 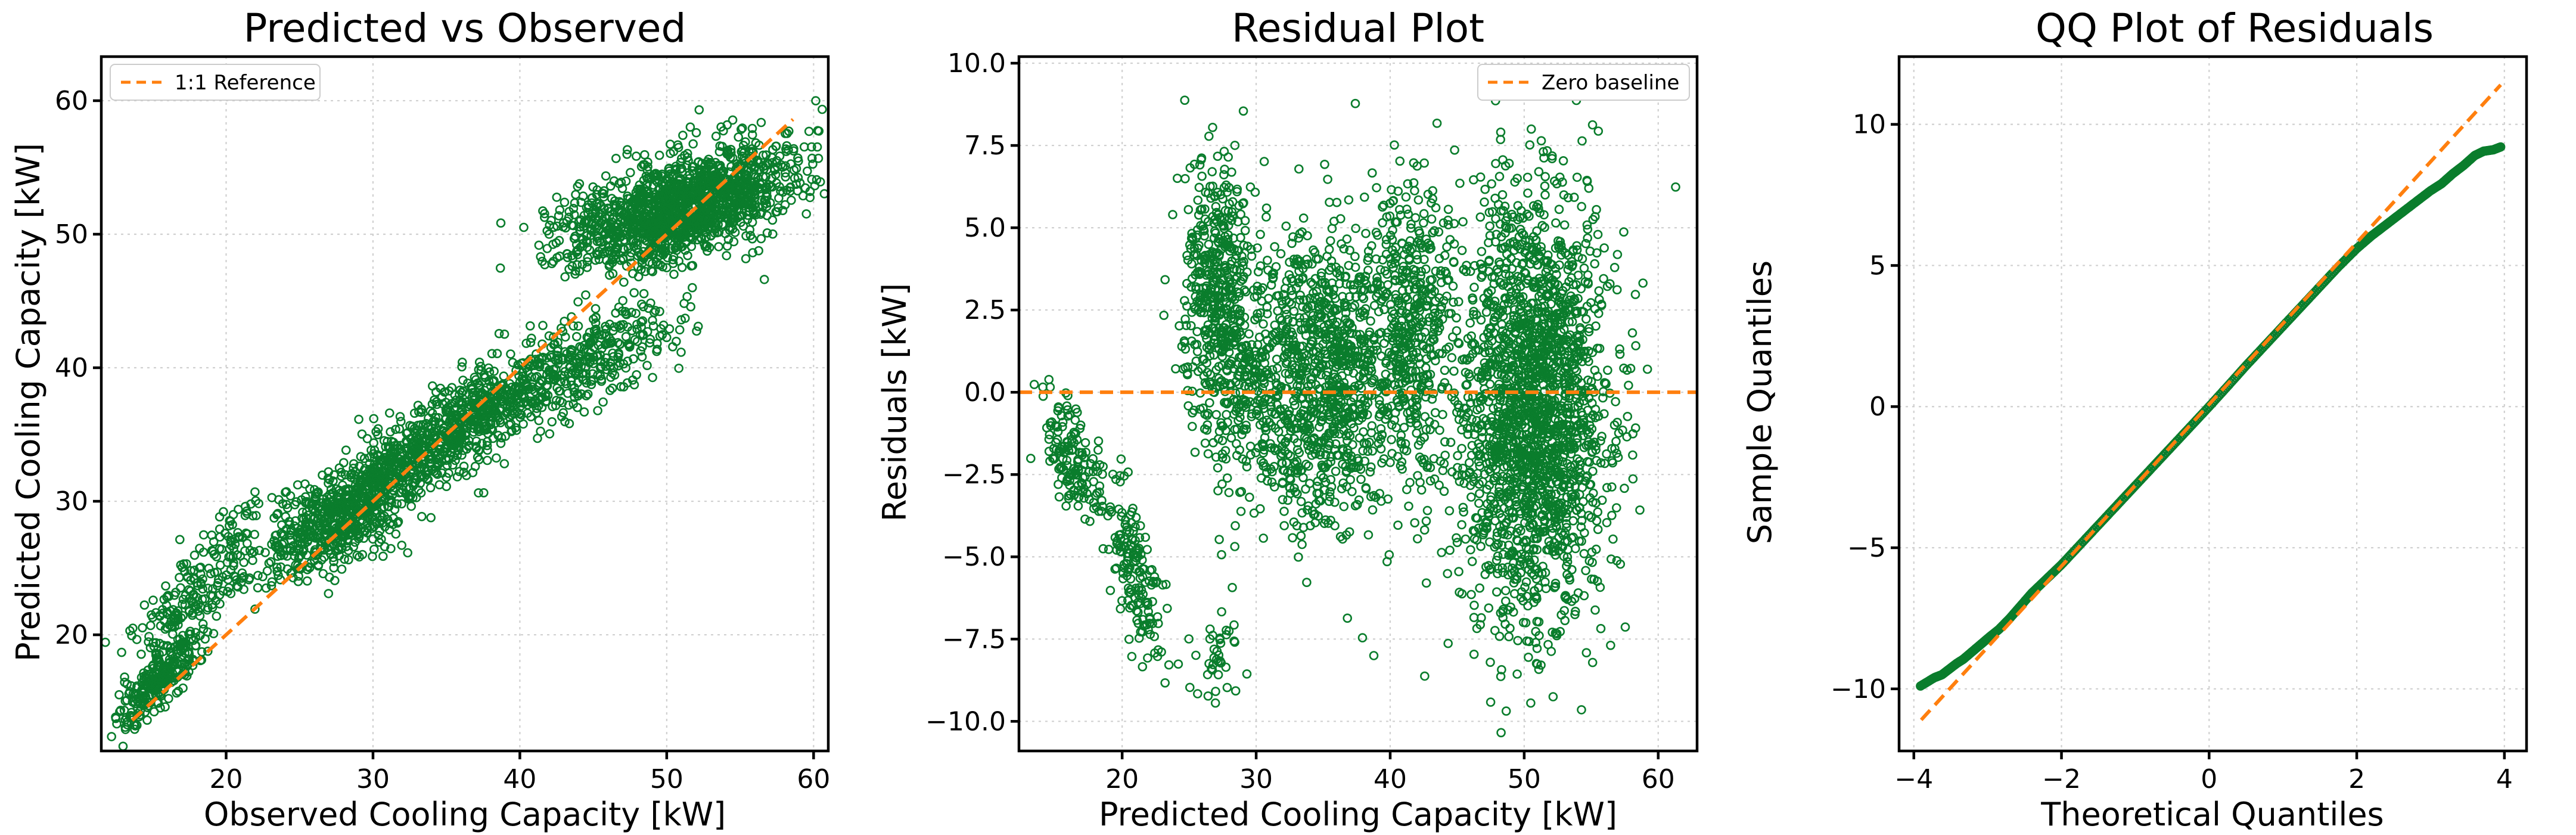 What do you see at coordinates (465, 28) in the screenshot?
I see `chart-1-title: Predicted vs Observed` at bounding box center [465, 28].